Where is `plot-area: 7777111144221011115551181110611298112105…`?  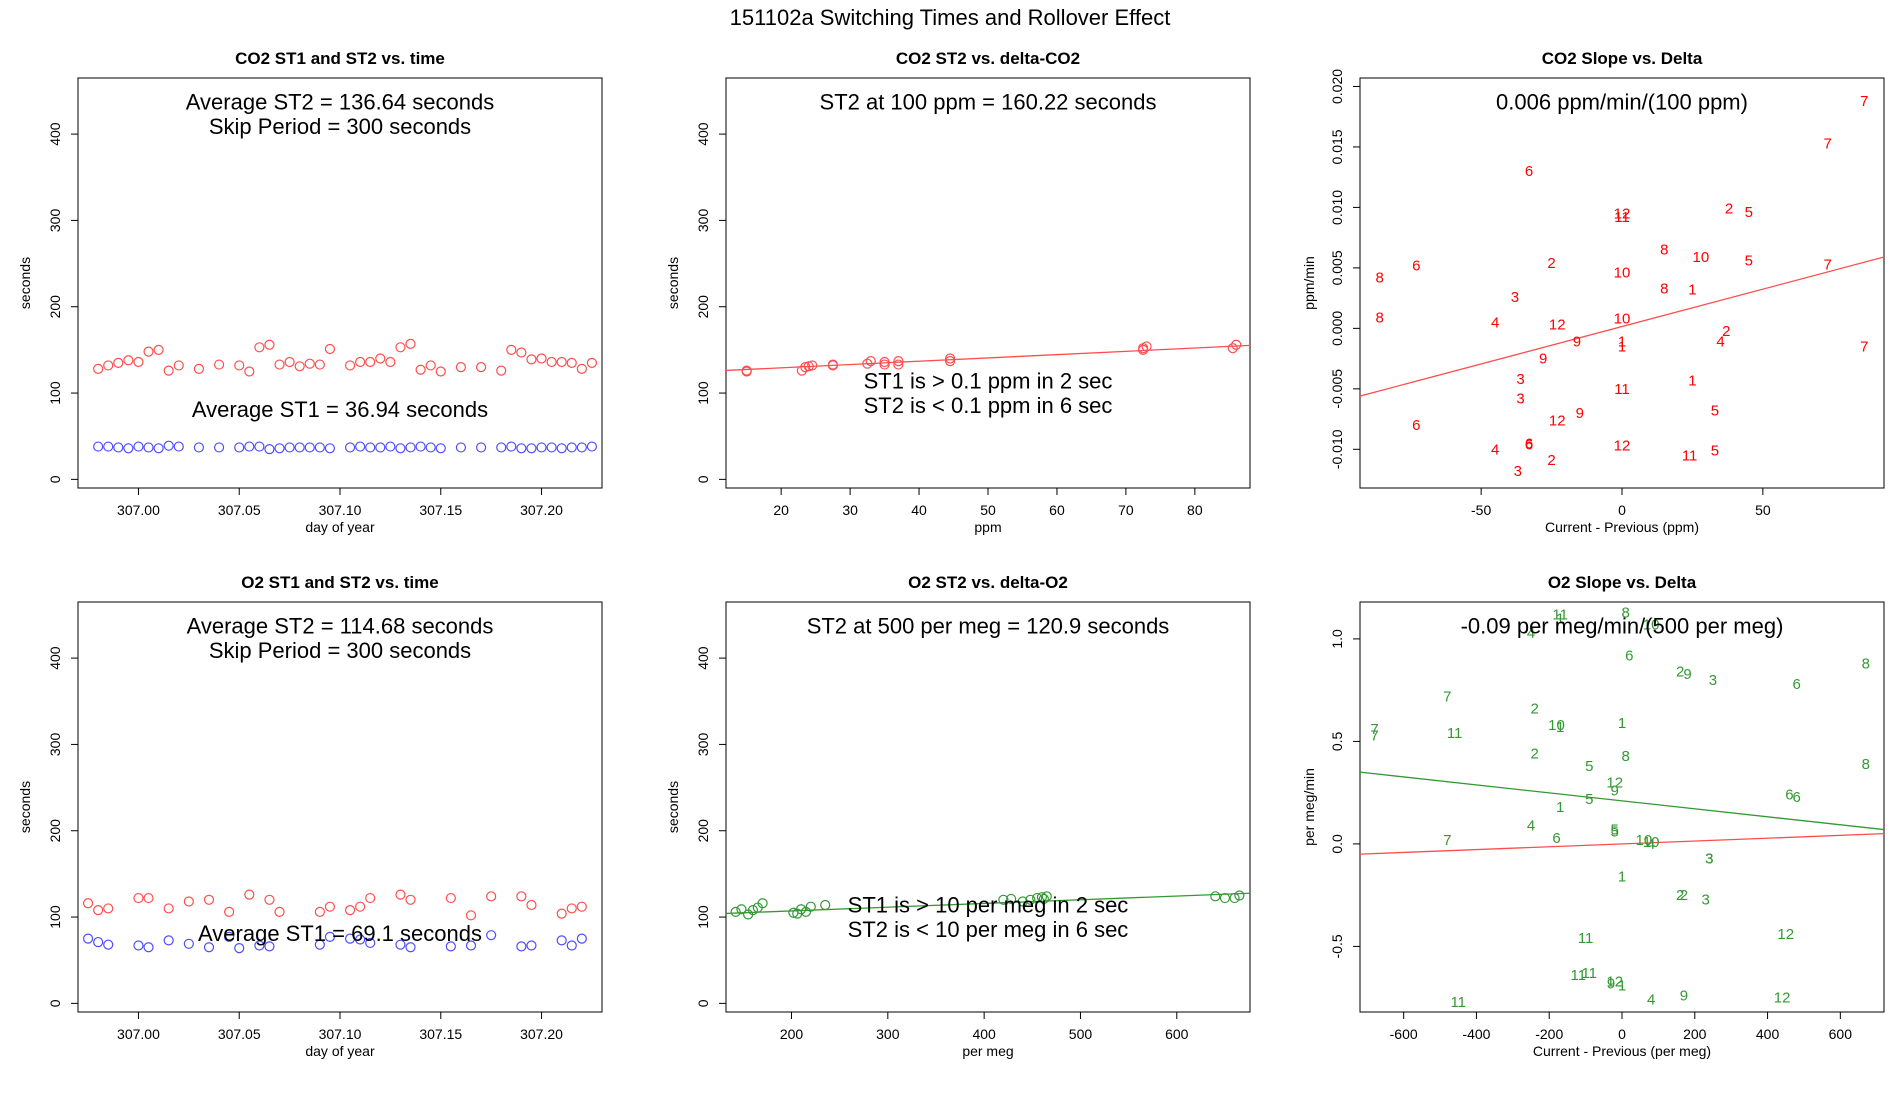
plot-area: 7777111144221011115551181110611298112105… is located at coordinates (1622, 807).